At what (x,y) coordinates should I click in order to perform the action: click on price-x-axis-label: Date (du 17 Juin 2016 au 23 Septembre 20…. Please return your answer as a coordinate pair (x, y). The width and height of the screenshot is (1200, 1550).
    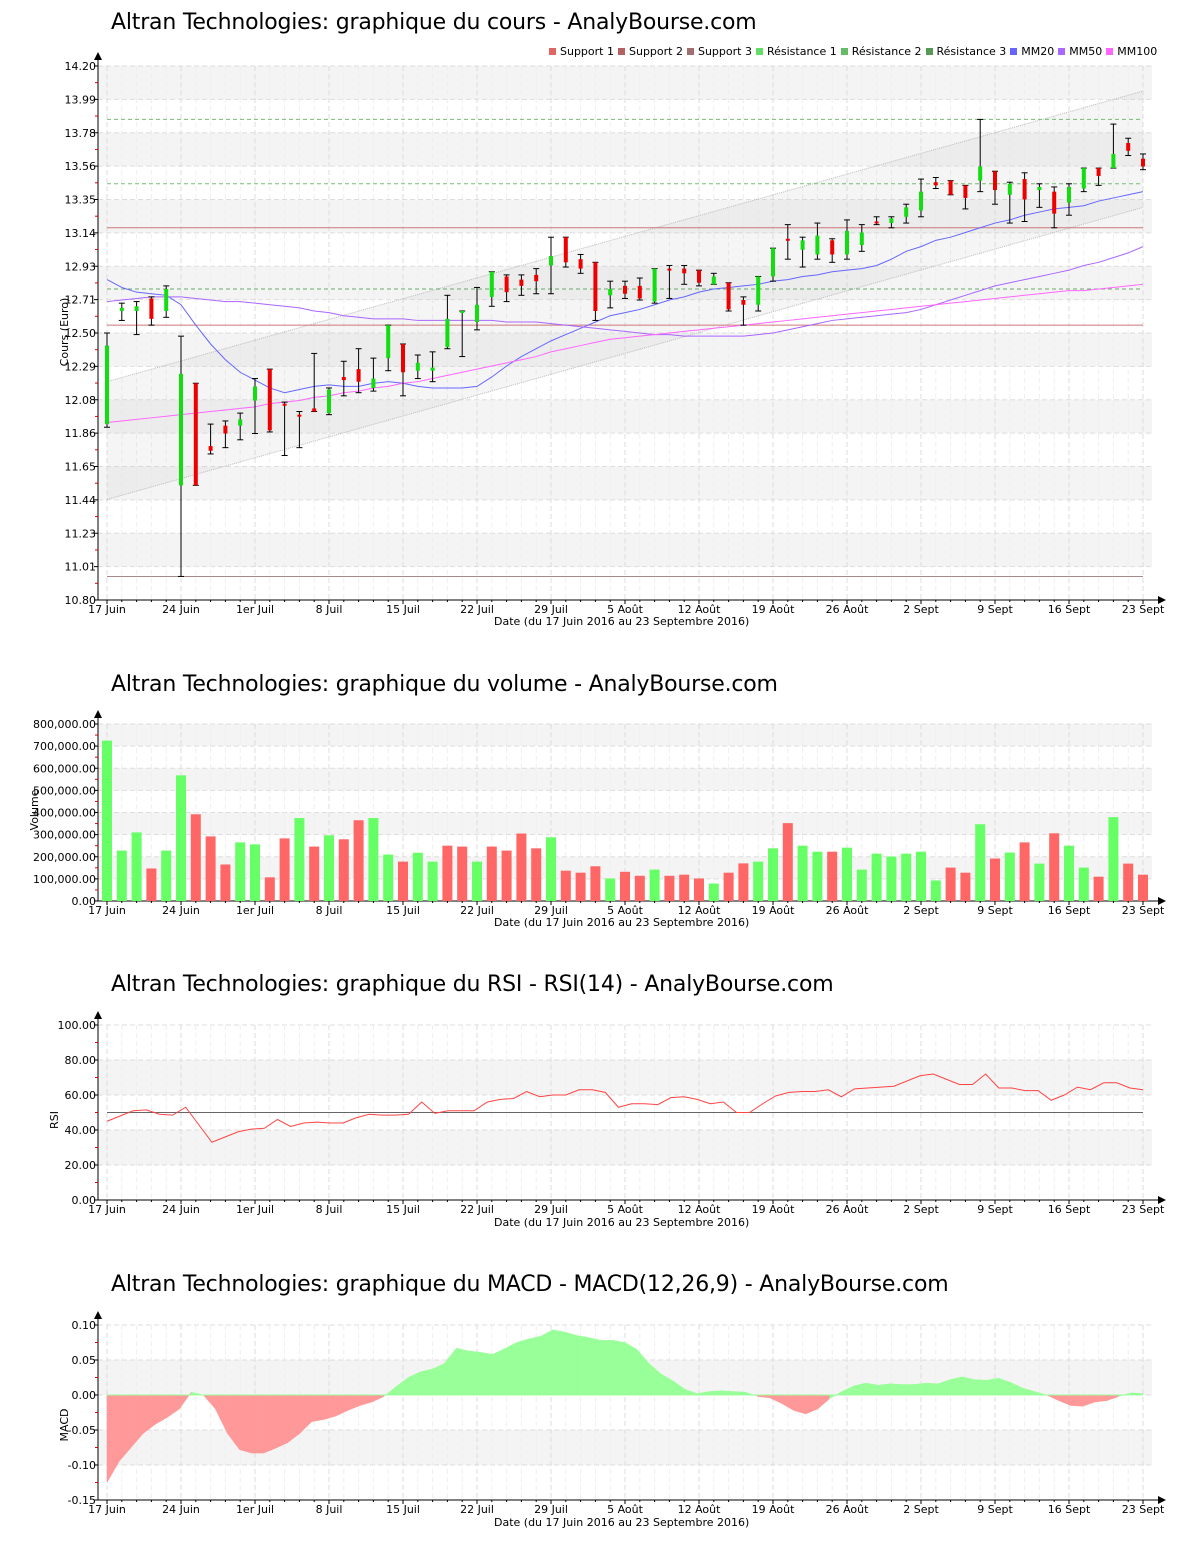
    Looking at the image, I should click on (622, 621).